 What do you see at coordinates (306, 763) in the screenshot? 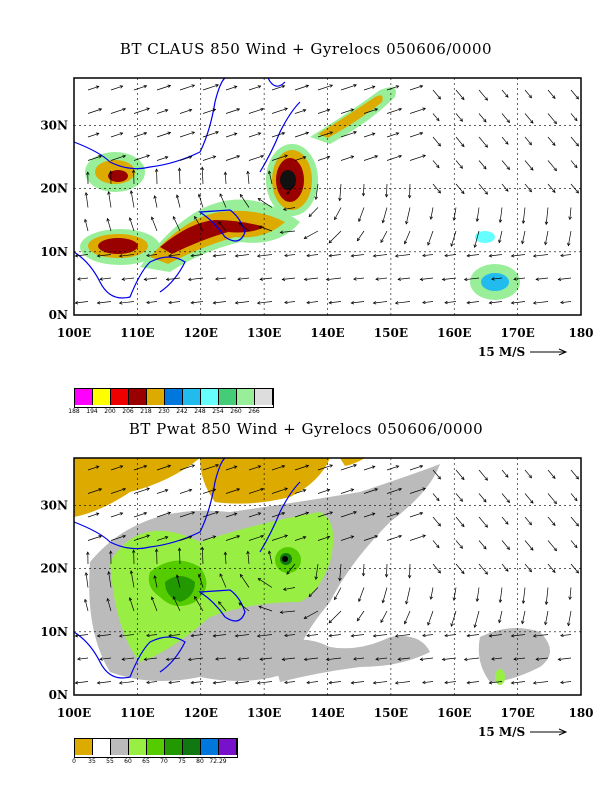
I see `panel2-colorbar-labels: 0 35 55 60 65 70 75 80 72.29` at bounding box center [306, 763].